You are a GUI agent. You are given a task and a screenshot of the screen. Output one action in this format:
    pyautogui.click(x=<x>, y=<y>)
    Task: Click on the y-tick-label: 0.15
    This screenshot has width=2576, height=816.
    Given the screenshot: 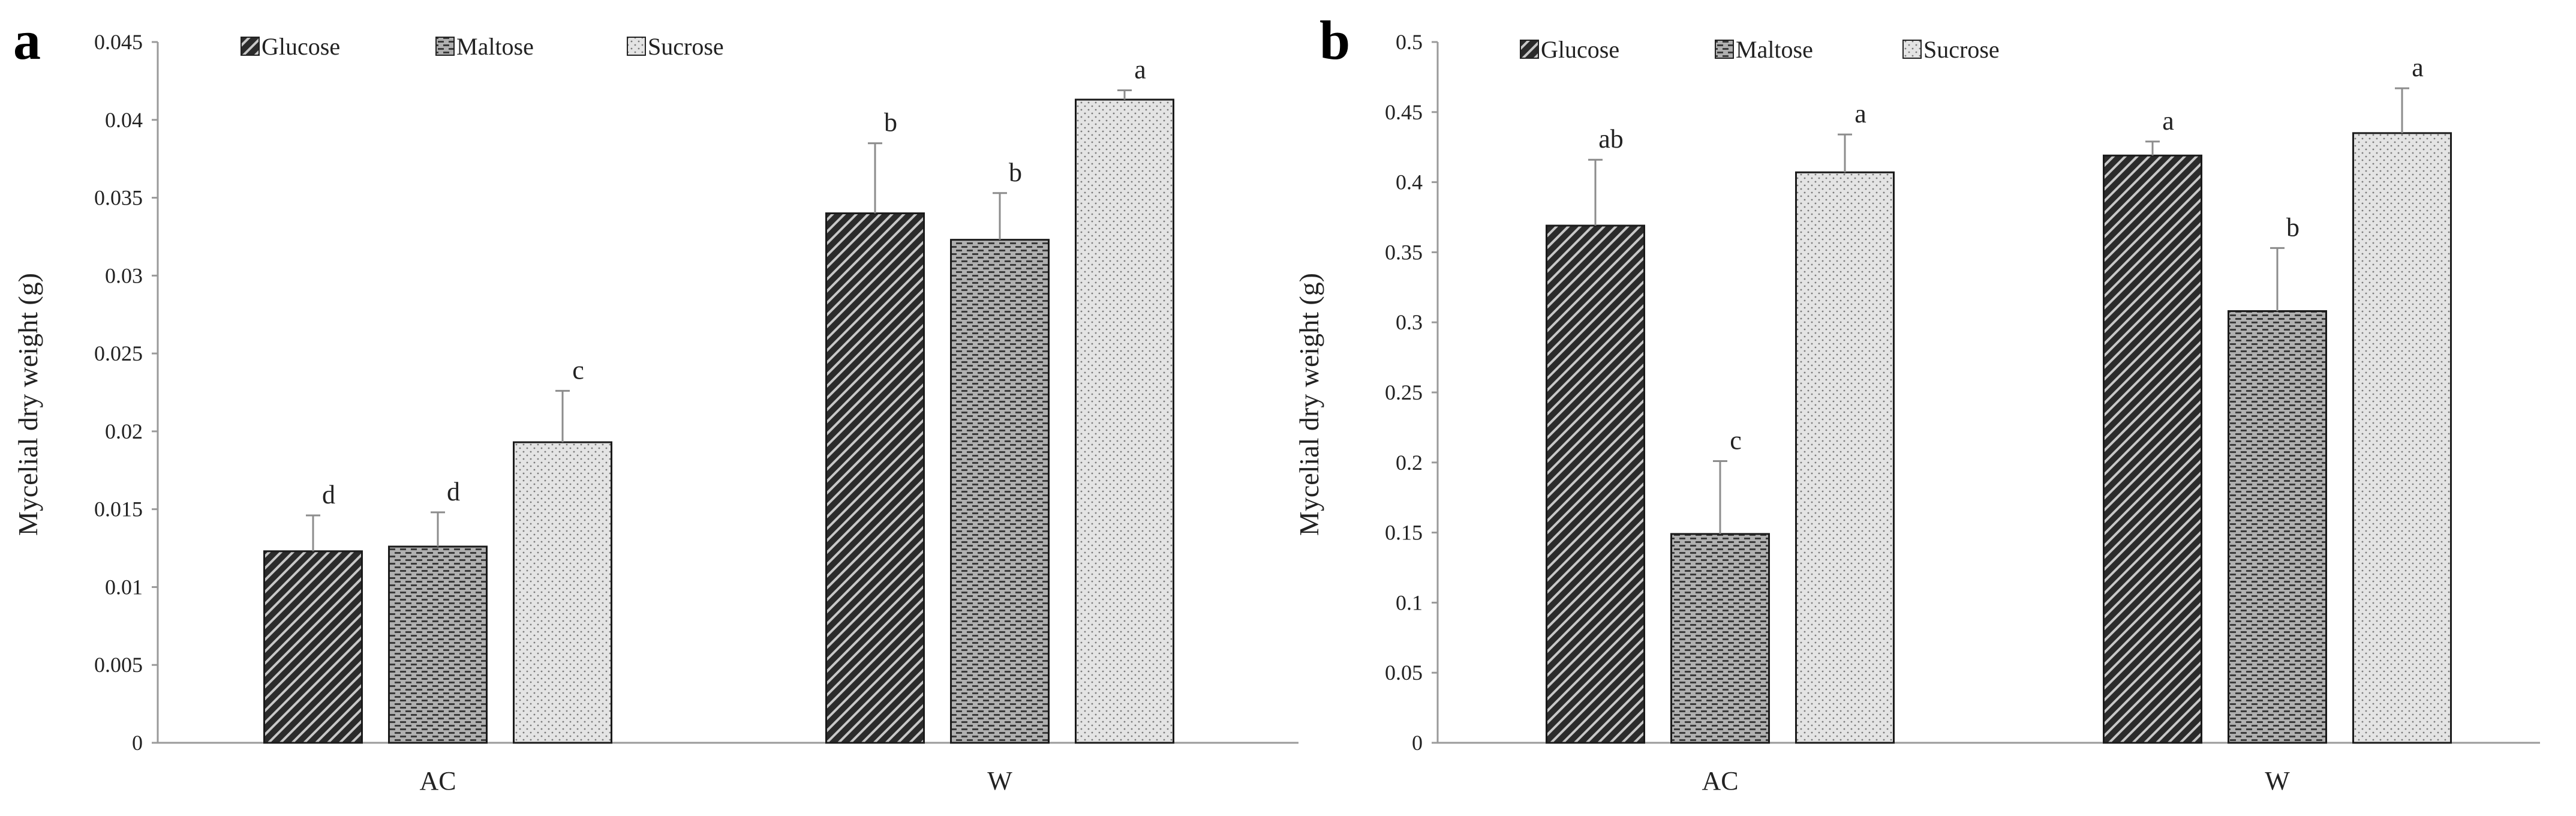 What is the action you would take?
    pyautogui.click(x=1404, y=533)
    